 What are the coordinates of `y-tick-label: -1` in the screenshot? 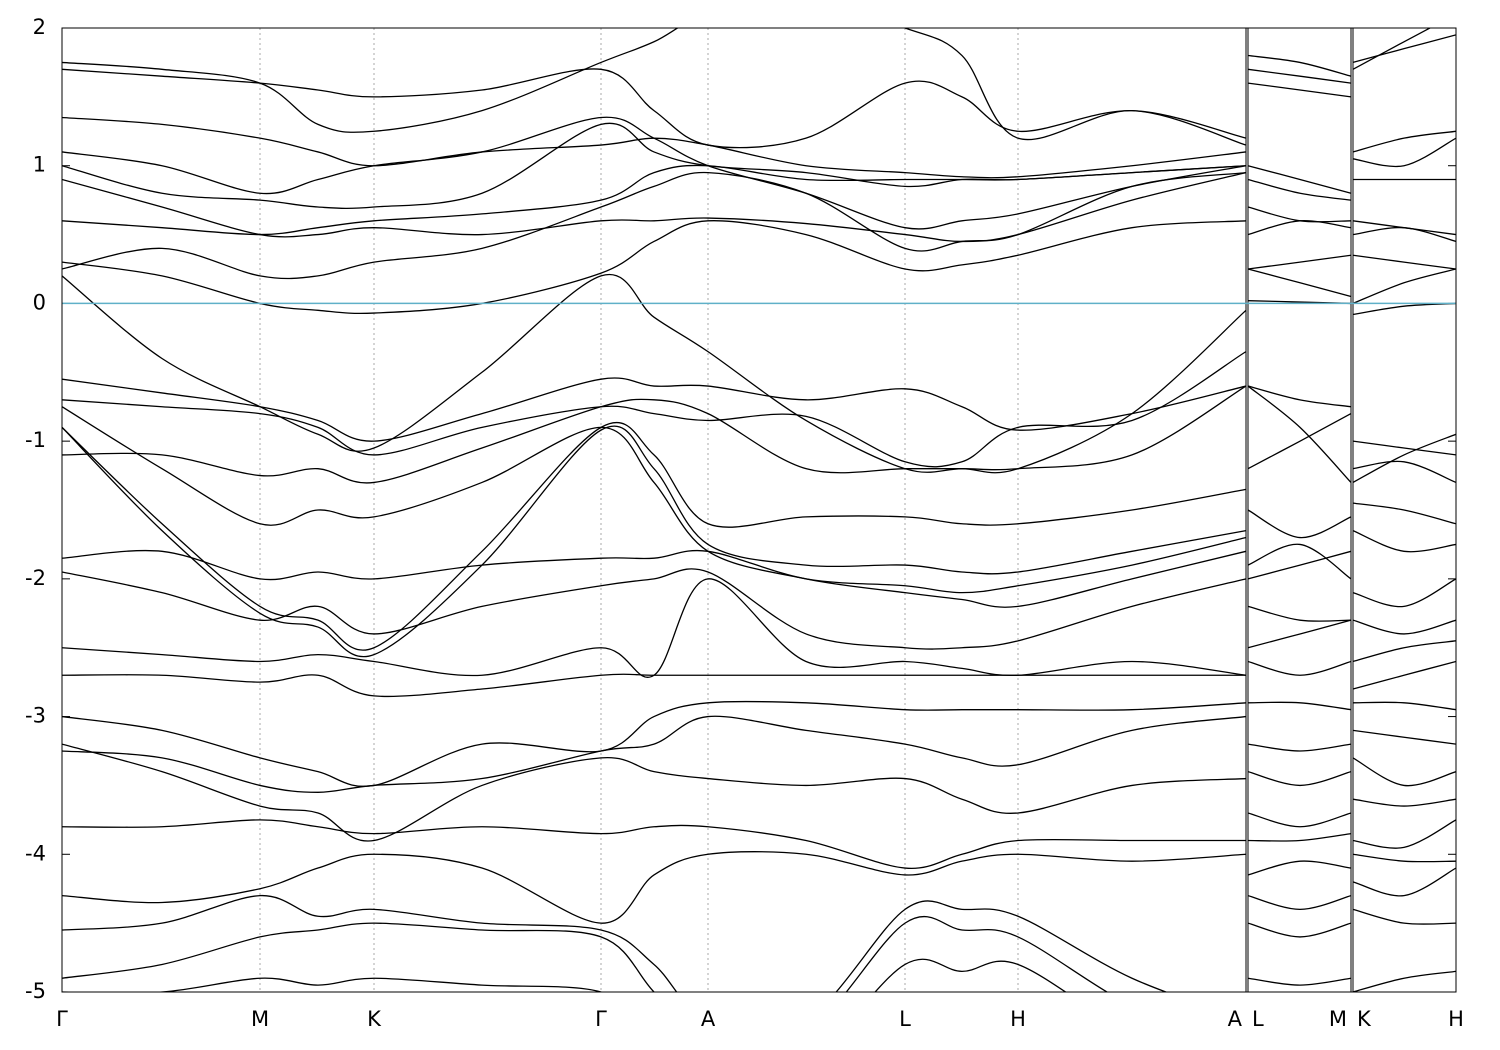 It's located at (35, 440).